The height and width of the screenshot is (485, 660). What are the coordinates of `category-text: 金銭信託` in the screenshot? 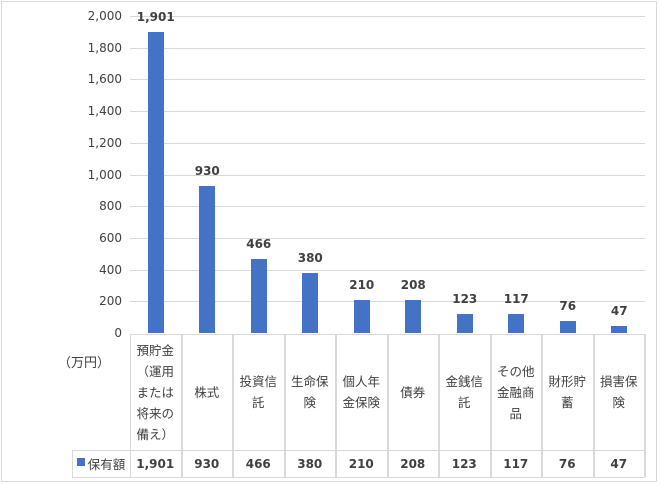 It's located at (464, 392).